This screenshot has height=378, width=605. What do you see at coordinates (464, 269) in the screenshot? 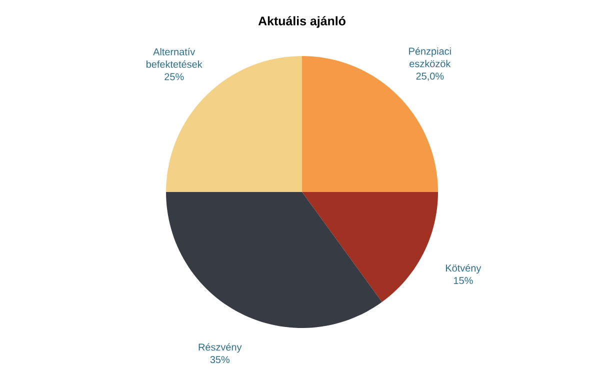
I see `slice-label: Kötvény` at bounding box center [464, 269].